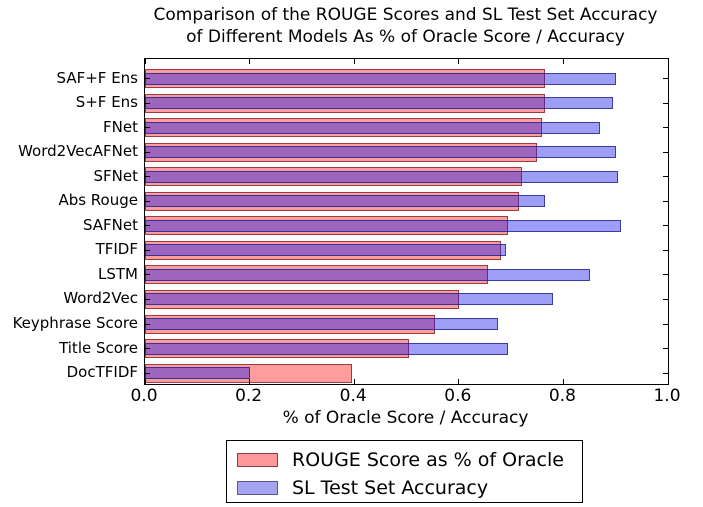 This screenshot has height=507, width=703. What do you see at coordinates (353, 396) in the screenshot?
I see `x-tick-label: 0.4` at bounding box center [353, 396].